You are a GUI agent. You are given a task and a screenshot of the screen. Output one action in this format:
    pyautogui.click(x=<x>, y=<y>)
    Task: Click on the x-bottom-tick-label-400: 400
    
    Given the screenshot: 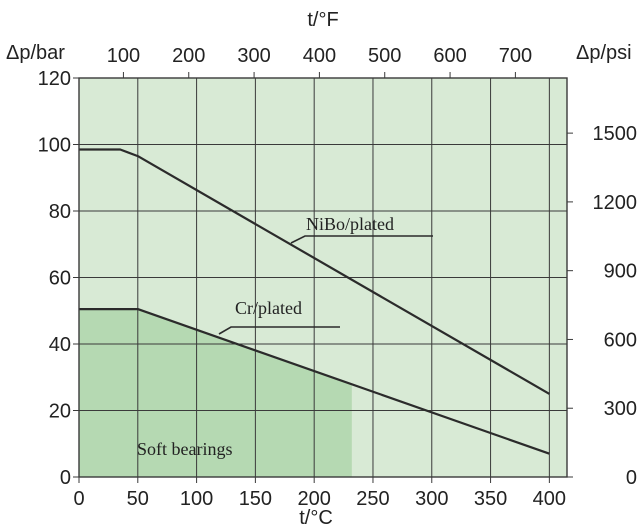 What is the action you would take?
    pyautogui.click(x=549, y=499)
    